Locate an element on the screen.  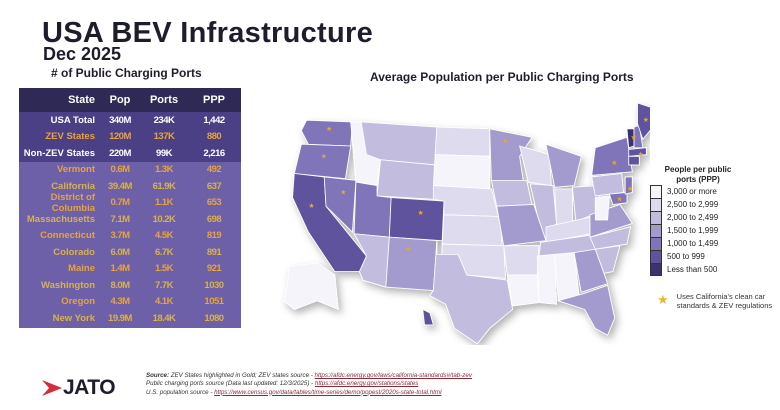
cell-ports: 4.1K is located at coordinates (164, 302).